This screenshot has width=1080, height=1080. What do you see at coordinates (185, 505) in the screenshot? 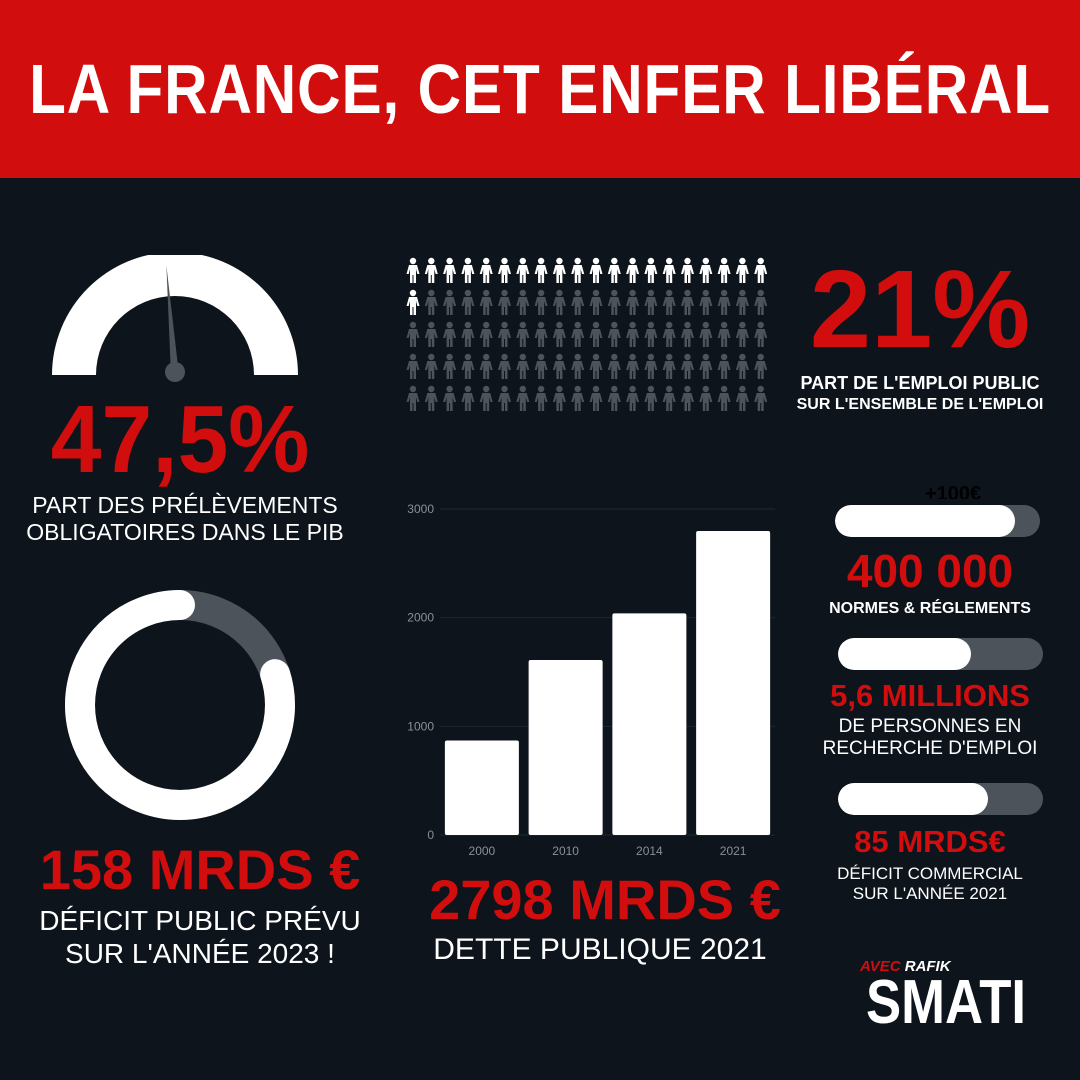
I see `gauge-caption-line1: PART DES PRÉLÈVEMENTS` at bounding box center [185, 505].